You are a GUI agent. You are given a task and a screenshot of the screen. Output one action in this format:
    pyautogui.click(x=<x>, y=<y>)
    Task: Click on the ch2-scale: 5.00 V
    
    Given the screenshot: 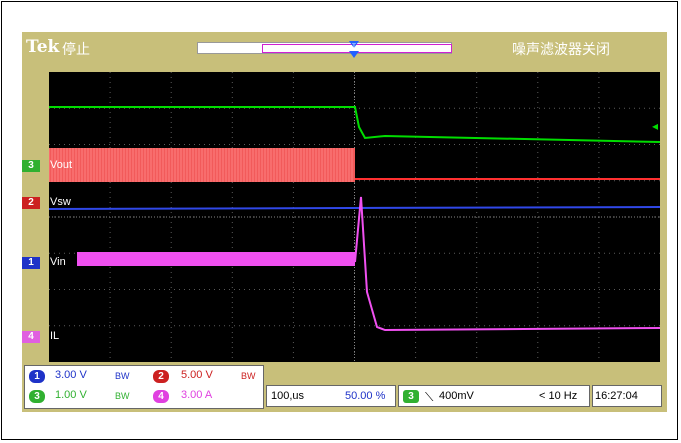 What is the action you would take?
    pyautogui.click(x=197, y=375)
    